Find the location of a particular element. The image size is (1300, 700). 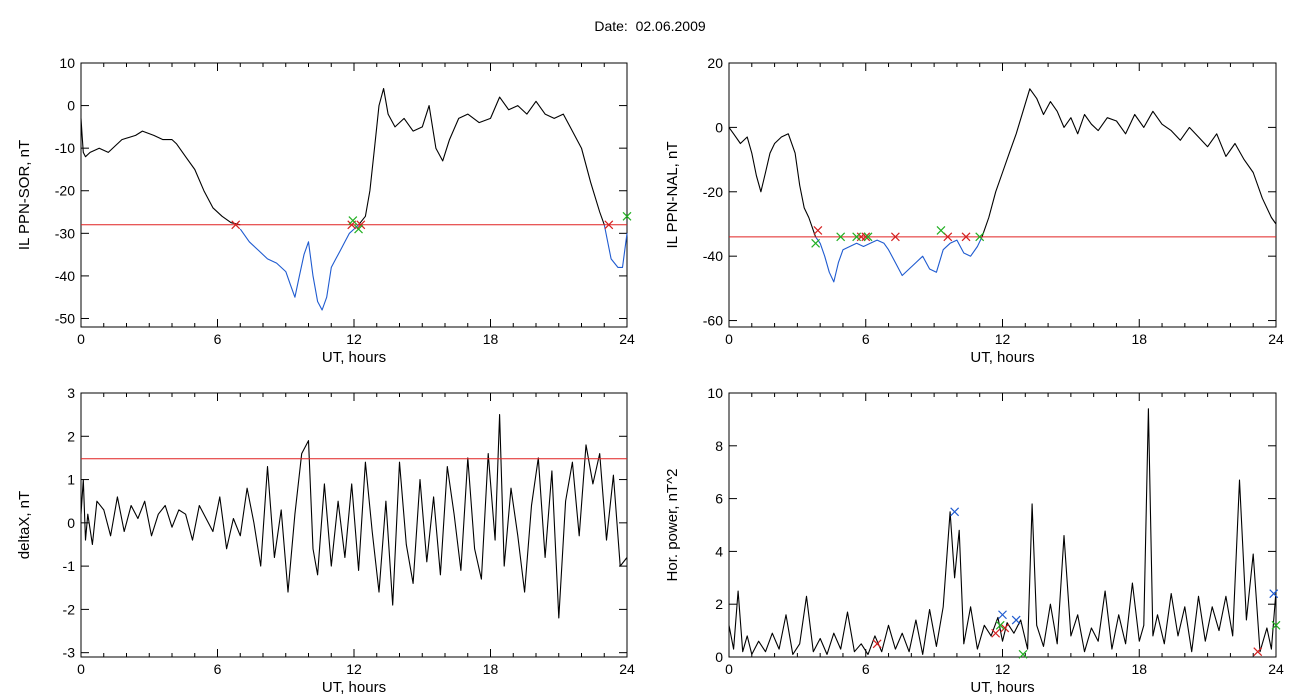

page-title: Date: 02.06.2009 is located at coordinates (650, 26).